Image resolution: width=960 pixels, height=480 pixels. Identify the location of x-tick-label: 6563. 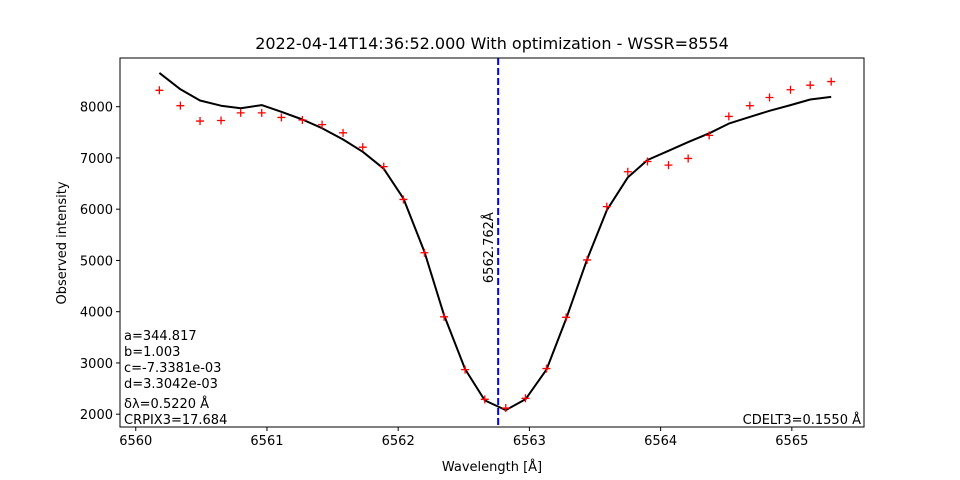
(529, 441).